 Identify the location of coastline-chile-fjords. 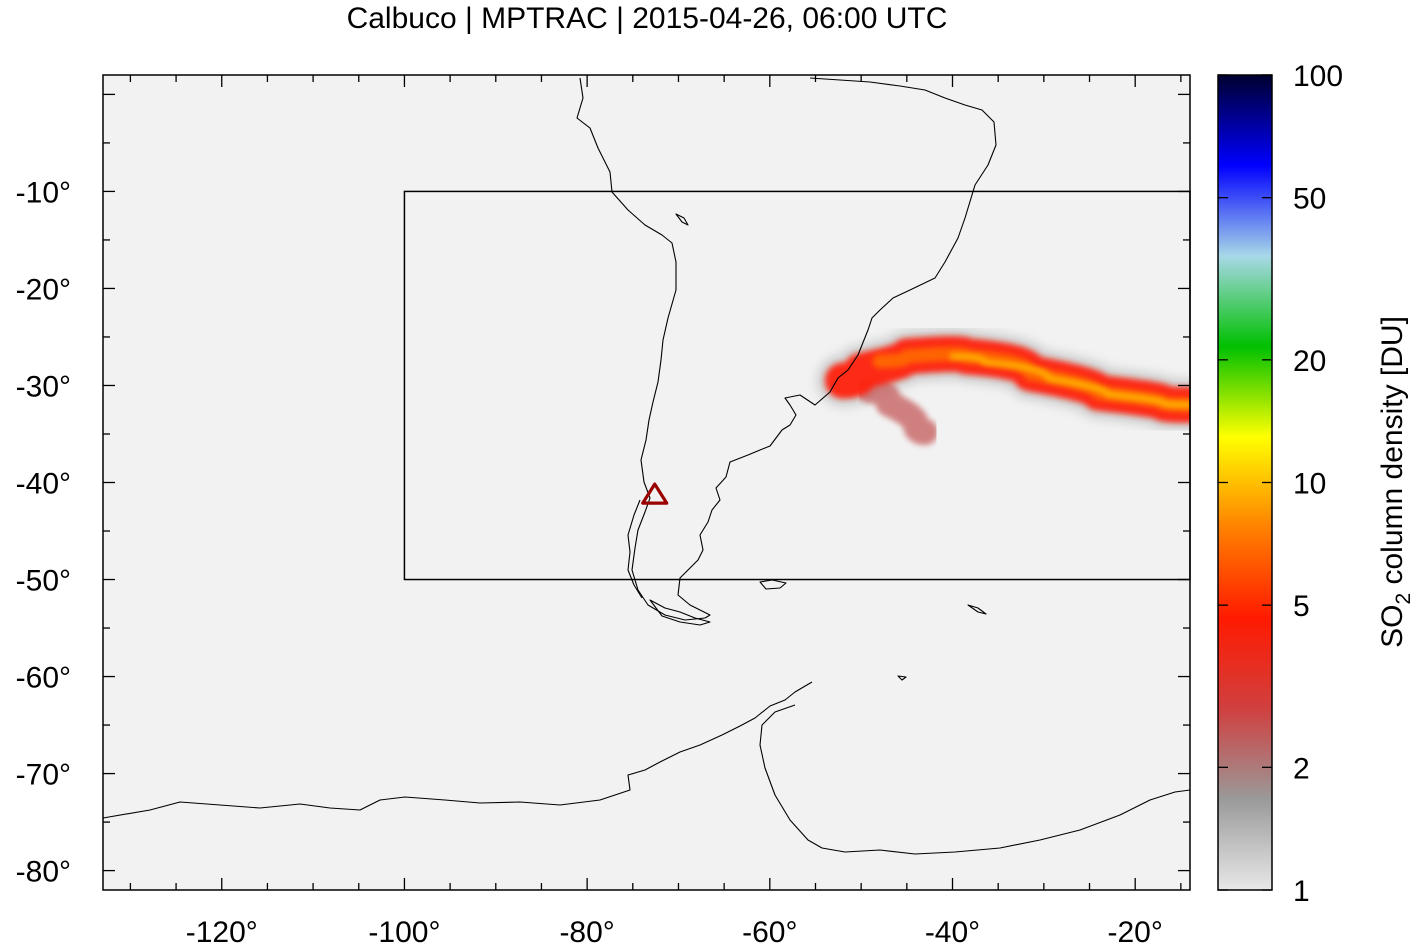
(635, 549).